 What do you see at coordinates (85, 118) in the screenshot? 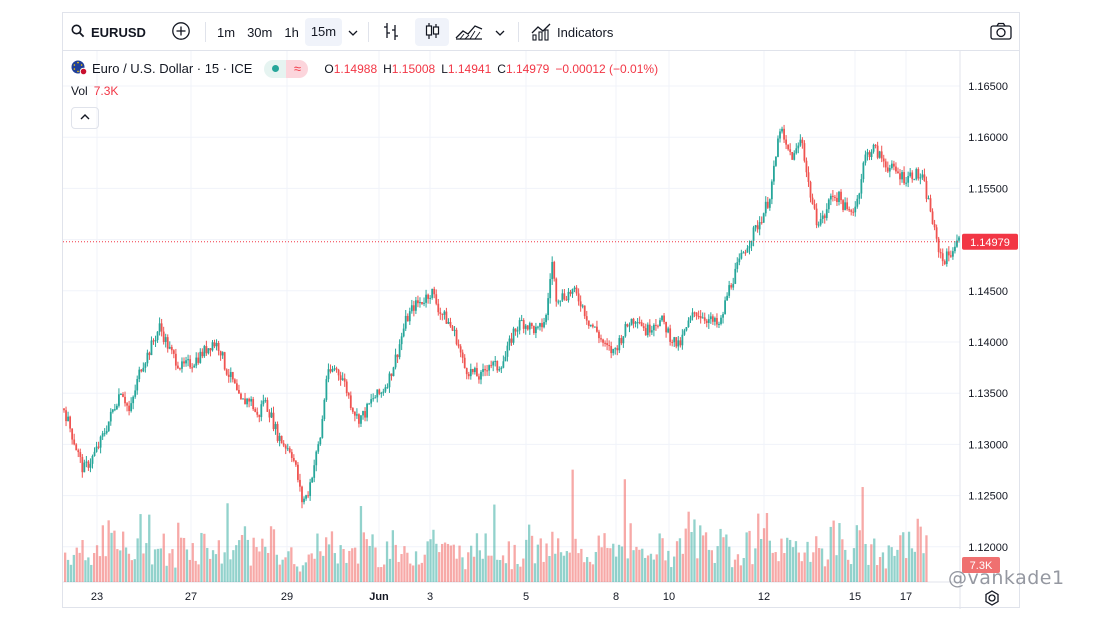
I see `collapse-legend-button` at bounding box center [85, 118].